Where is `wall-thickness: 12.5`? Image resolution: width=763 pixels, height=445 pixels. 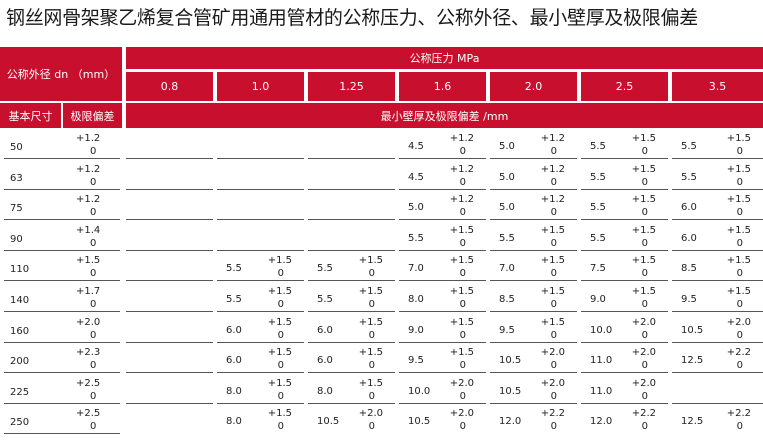 wall-thickness: 12.5 is located at coordinates (692, 422).